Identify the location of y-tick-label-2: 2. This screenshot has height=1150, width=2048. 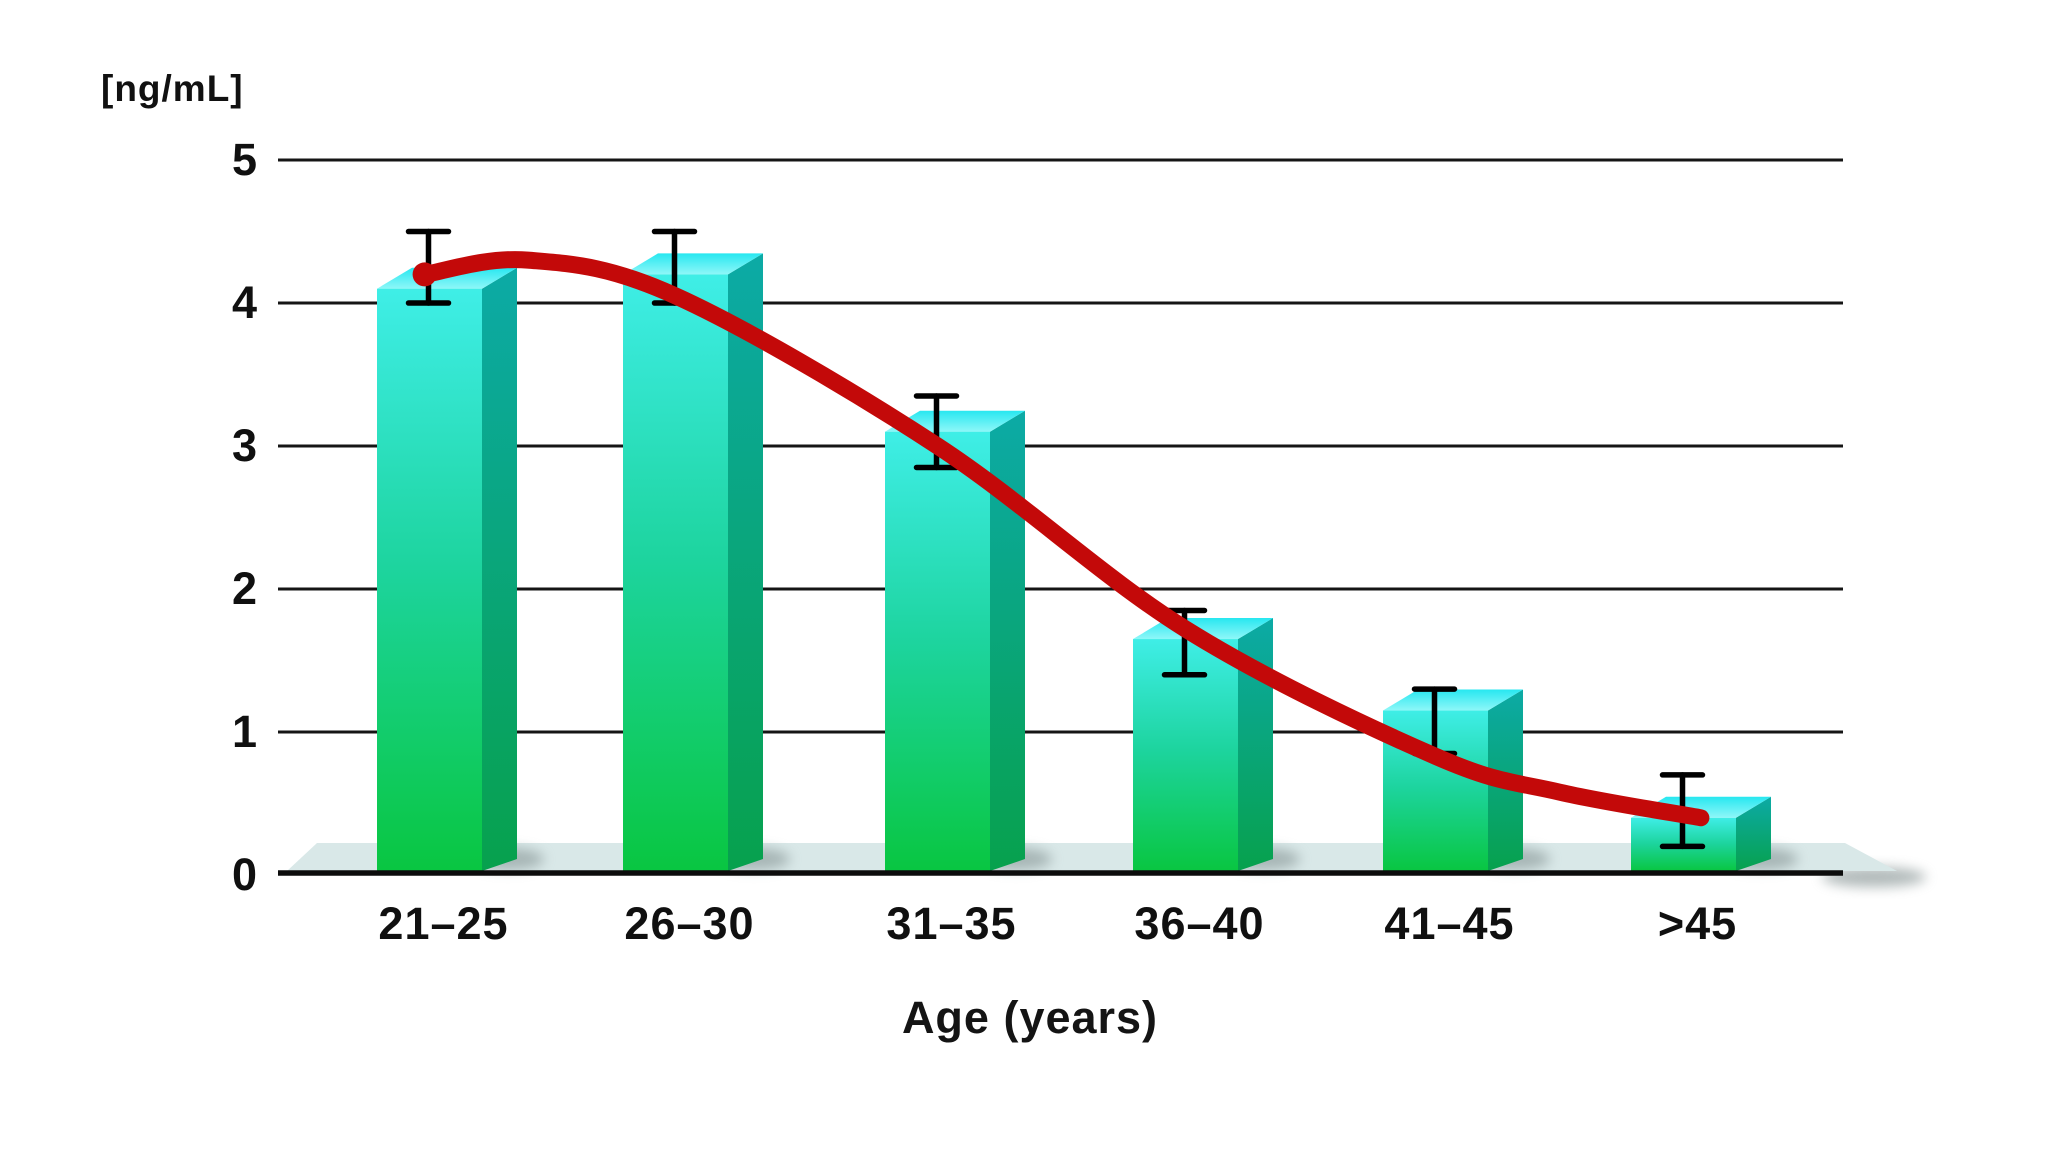
(244, 588).